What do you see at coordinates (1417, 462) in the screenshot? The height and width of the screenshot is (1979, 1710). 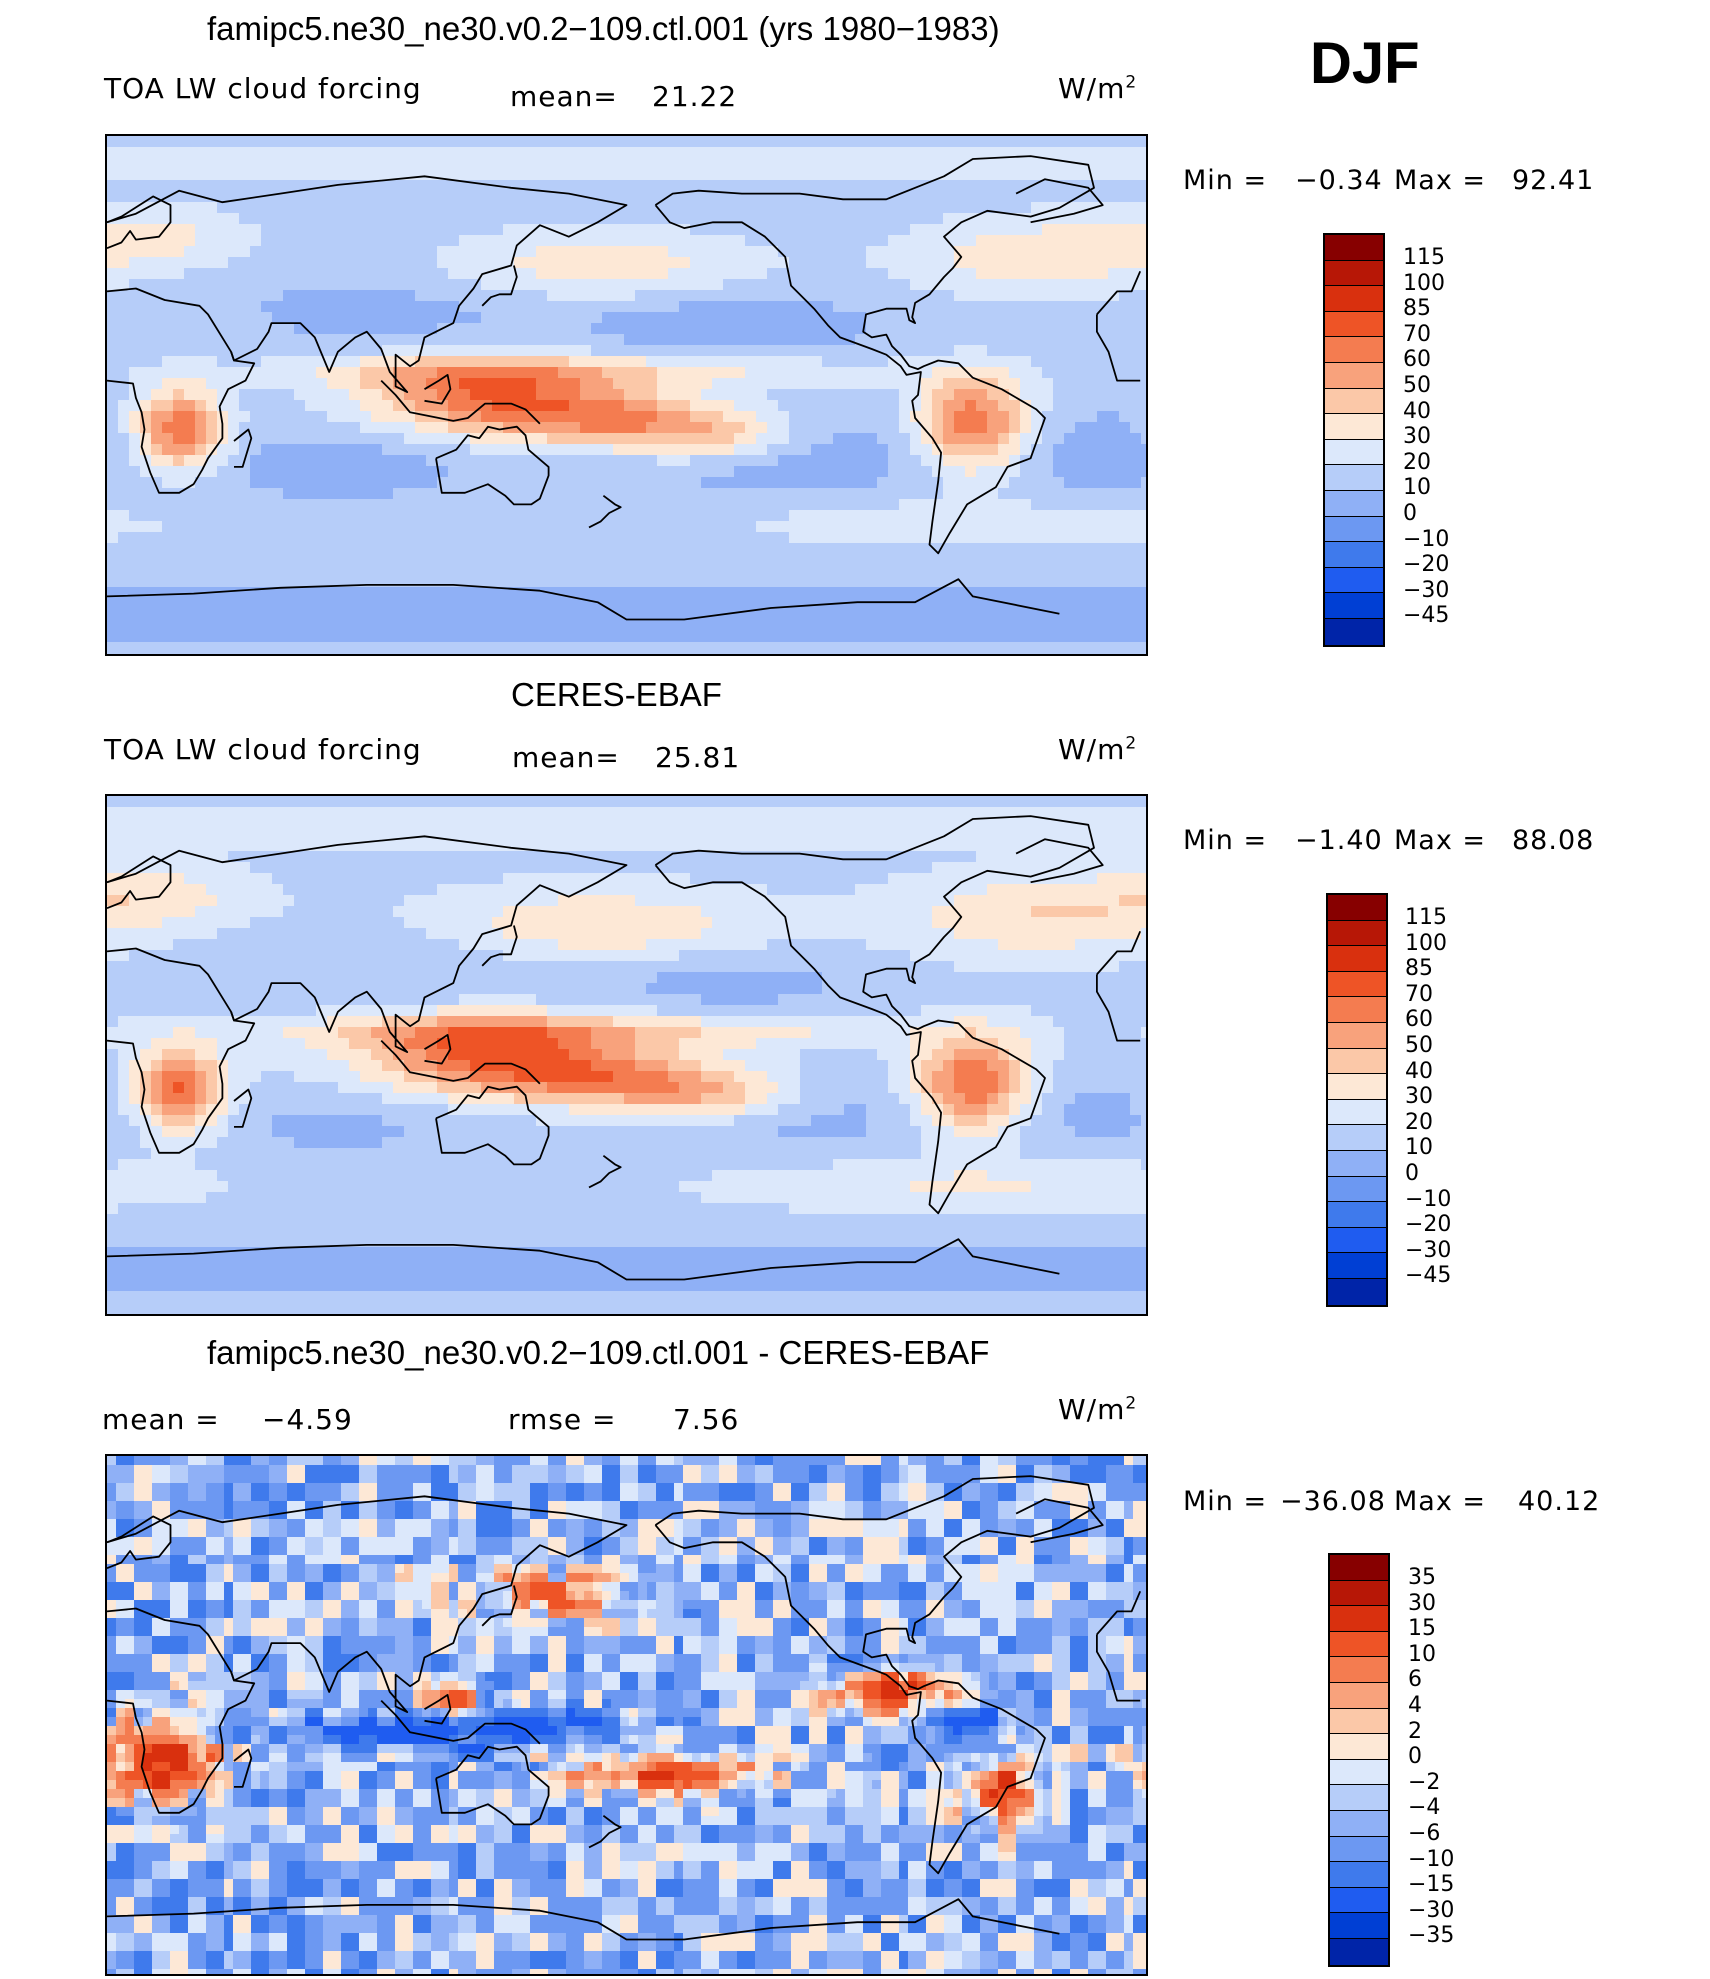 I see `colorbar-tick-label: 20` at bounding box center [1417, 462].